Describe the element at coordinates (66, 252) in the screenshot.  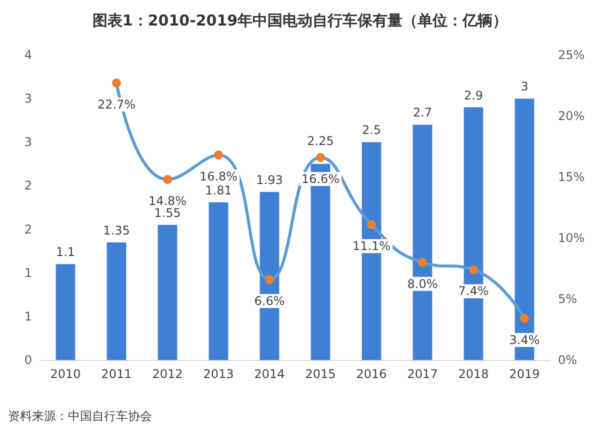
I see `data-label: 1.1` at that location.